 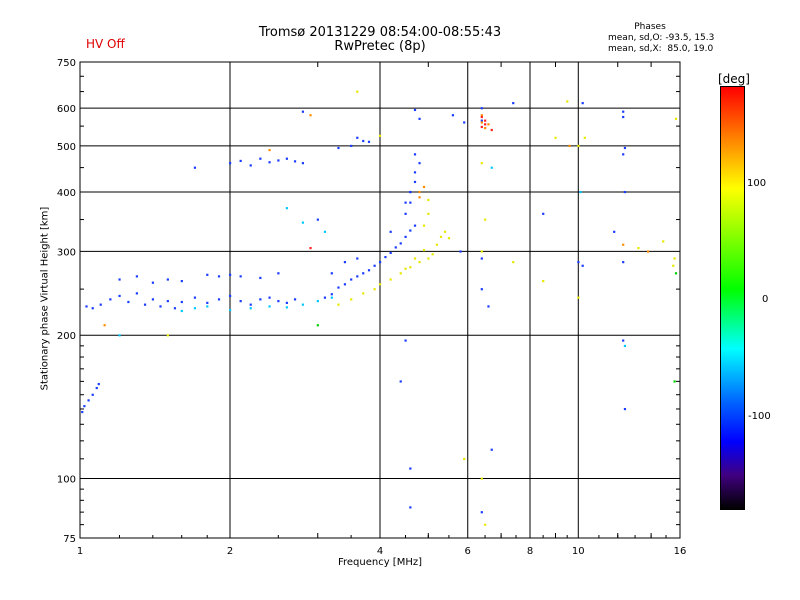 What do you see at coordinates (468, 551) in the screenshot?
I see `x-tick-label: 6` at bounding box center [468, 551].